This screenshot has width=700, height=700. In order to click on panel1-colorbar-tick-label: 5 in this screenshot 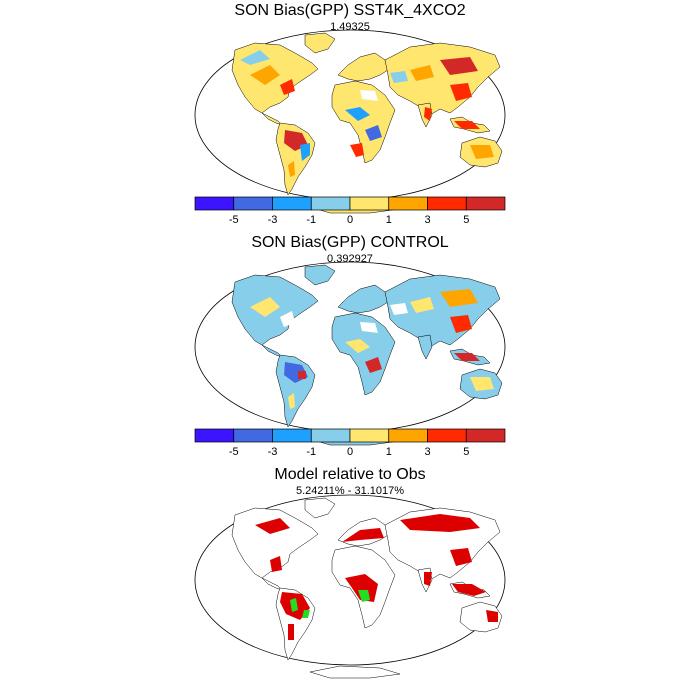, I will do `click(466, 220)`.